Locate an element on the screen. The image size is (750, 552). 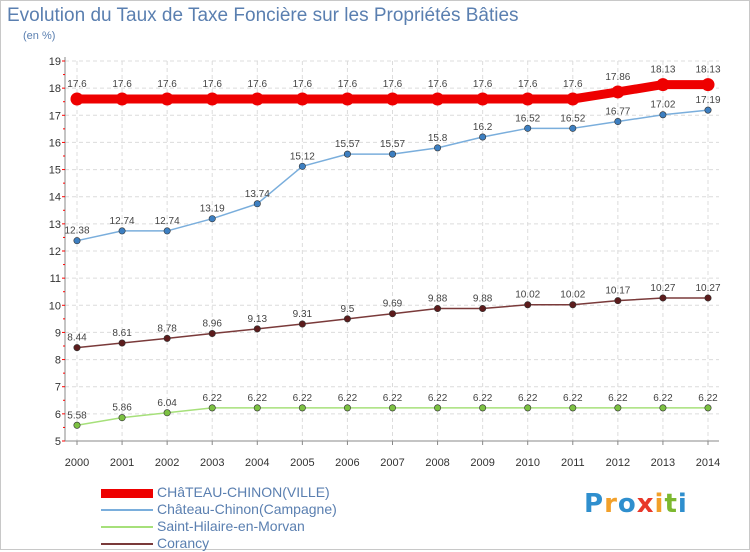
data-label: 9.13 is located at coordinates (258, 319).